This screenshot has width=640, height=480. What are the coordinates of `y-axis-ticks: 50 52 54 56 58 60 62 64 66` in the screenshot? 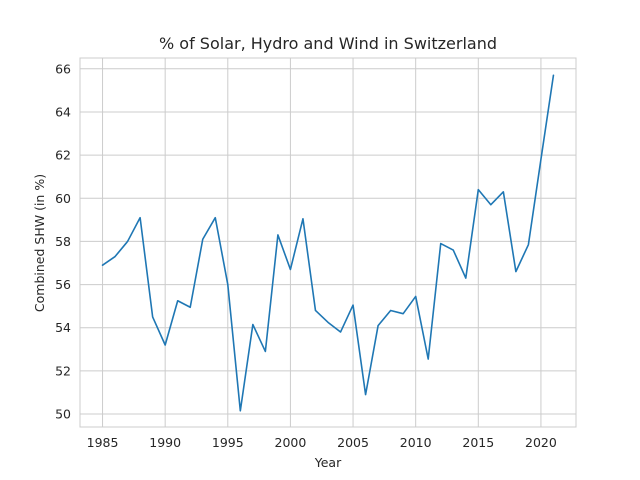 It's located at (63, 241).